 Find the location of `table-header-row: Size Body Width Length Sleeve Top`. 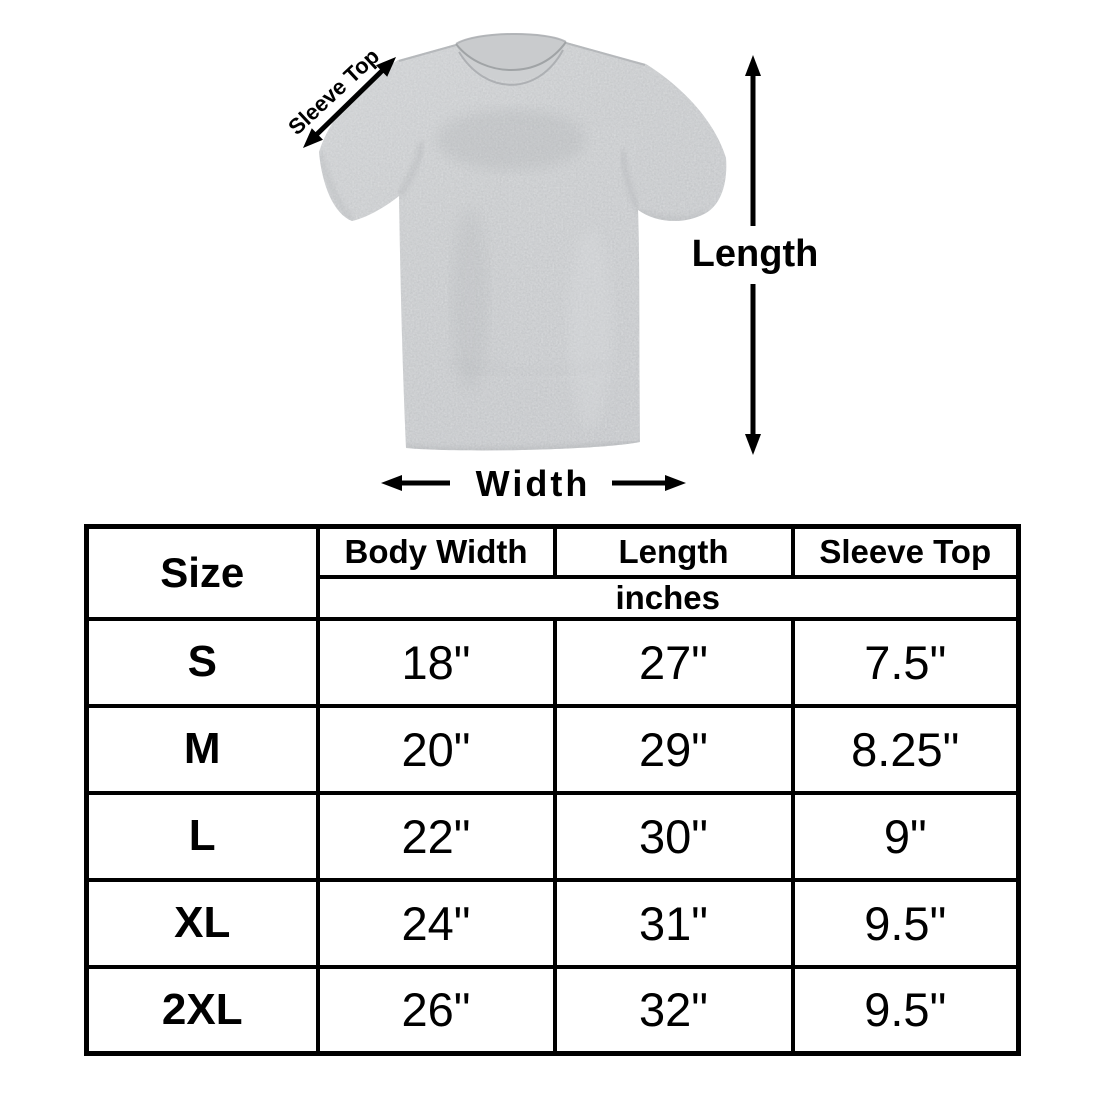

table-header-row: Size Body Width Length Sleeve Top is located at coordinates (552, 572).